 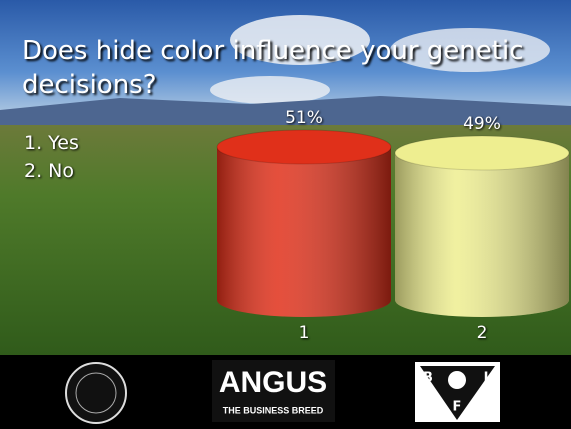 I want to click on angus-tagline: THE BUSINESS BREED, so click(x=273, y=410).